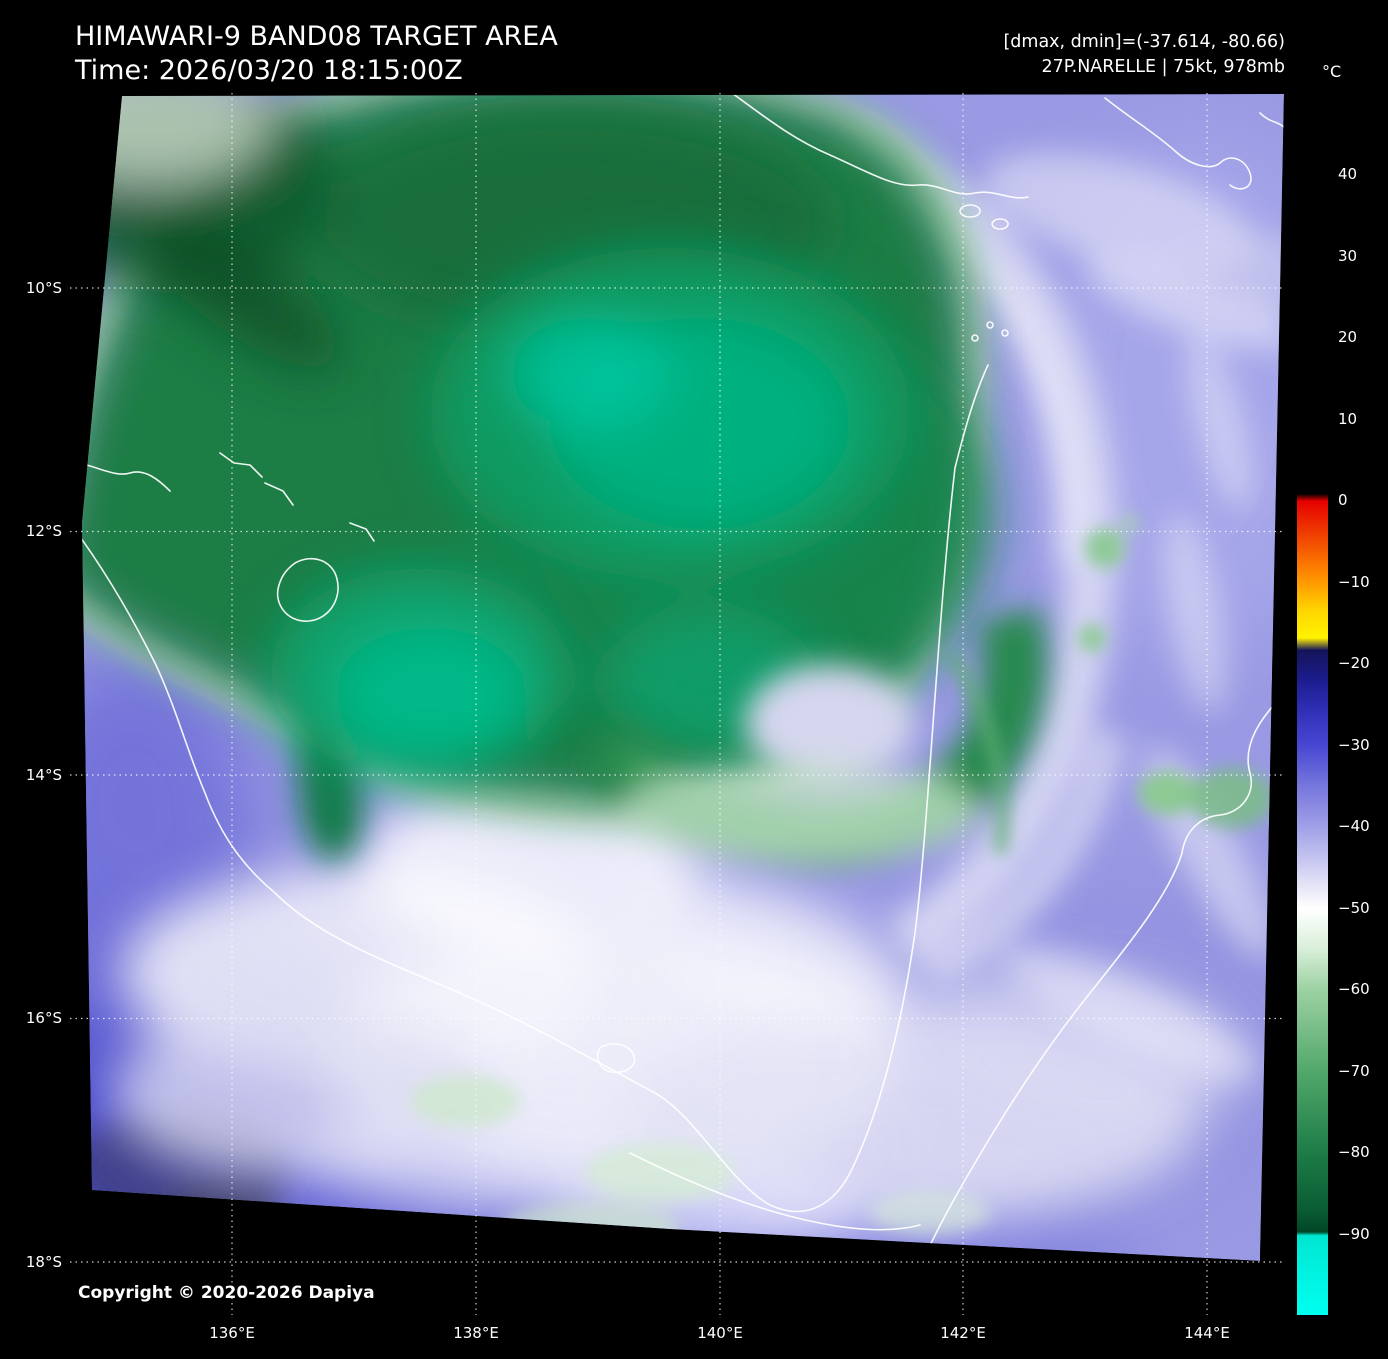 The width and height of the screenshot is (1388, 1359). What do you see at coordinates (1348, 174) in the screenshot?
I see `colorbar-tick-label: 40` at bounding box center [1348, 174].